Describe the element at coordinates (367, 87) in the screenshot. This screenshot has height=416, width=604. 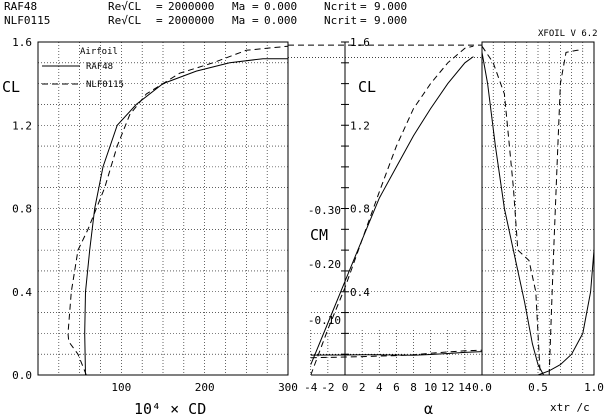
I see `lift-y-axis-label: CL` at that location.